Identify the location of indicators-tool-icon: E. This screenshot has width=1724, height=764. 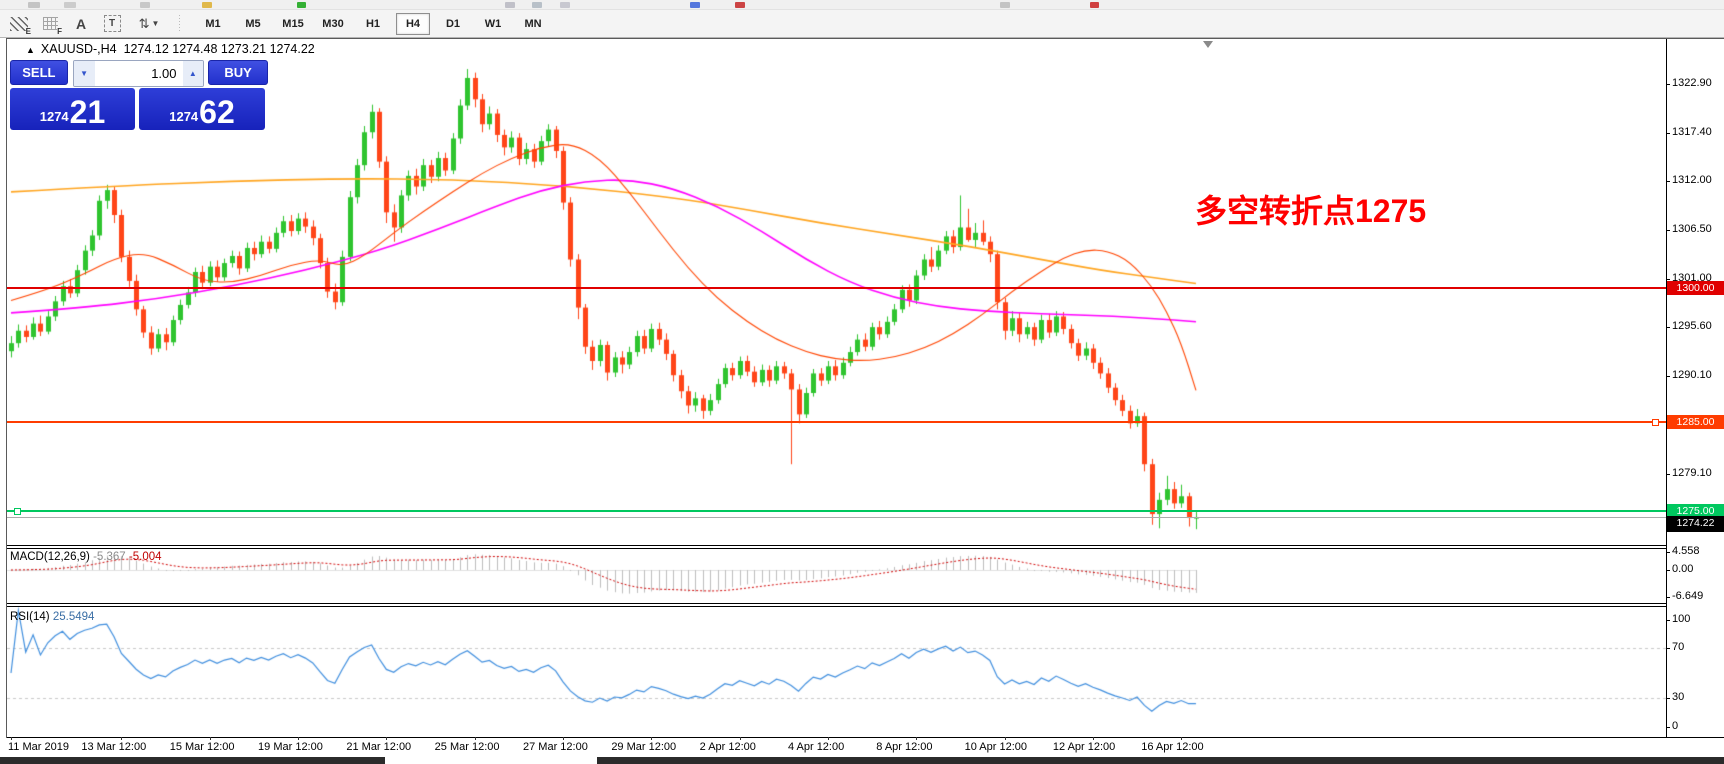
(19, 24).